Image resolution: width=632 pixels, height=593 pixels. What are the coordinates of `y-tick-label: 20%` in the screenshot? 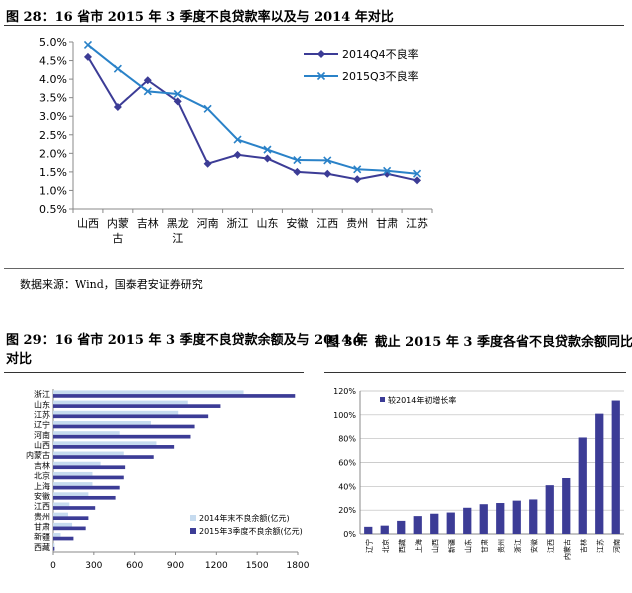 It's located at (347, 510).